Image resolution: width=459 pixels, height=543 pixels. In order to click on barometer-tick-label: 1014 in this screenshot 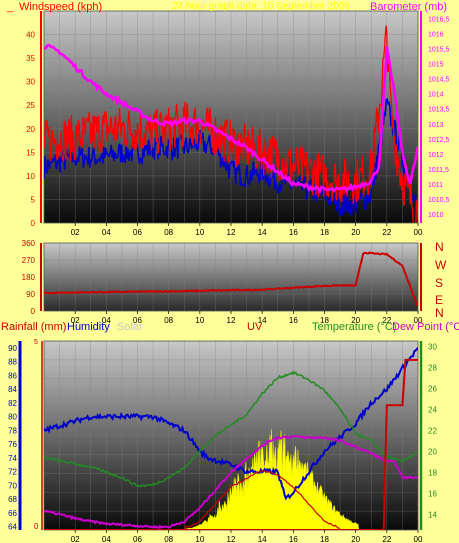, I will do `click(436, 95)`.